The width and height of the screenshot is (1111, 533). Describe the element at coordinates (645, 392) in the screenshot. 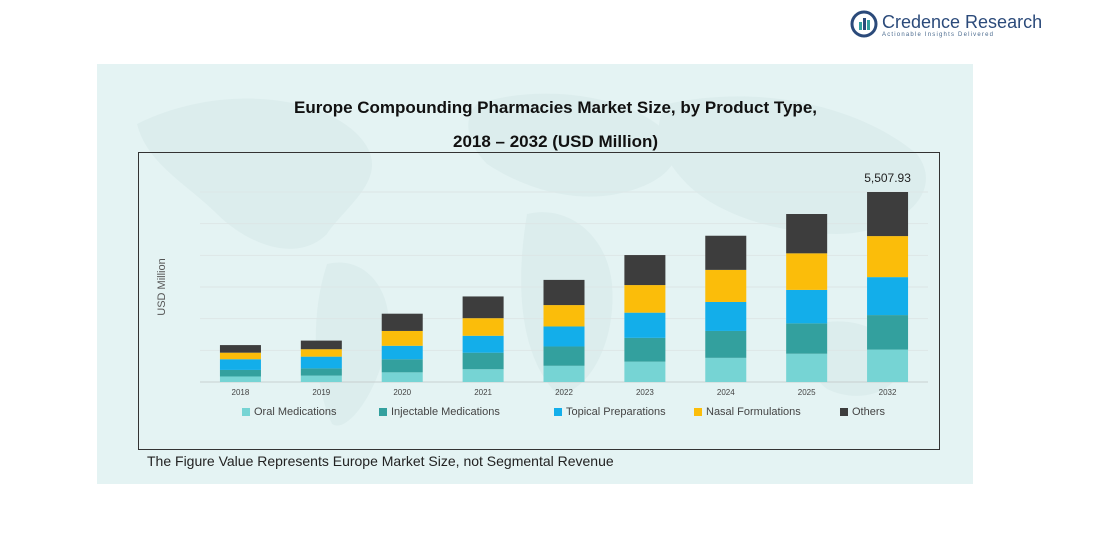

I see `x-tick-label: 2023` at that location.